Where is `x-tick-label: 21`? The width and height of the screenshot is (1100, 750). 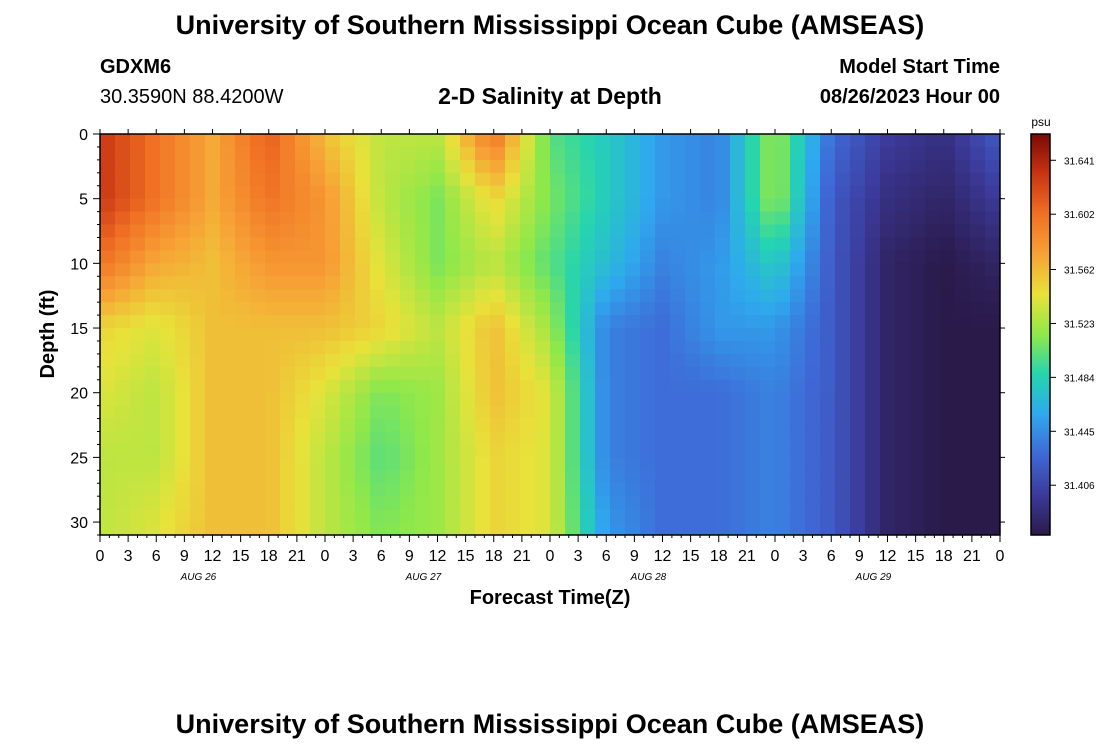 x-tick-label: 21 is located at coordinates (297, 556).